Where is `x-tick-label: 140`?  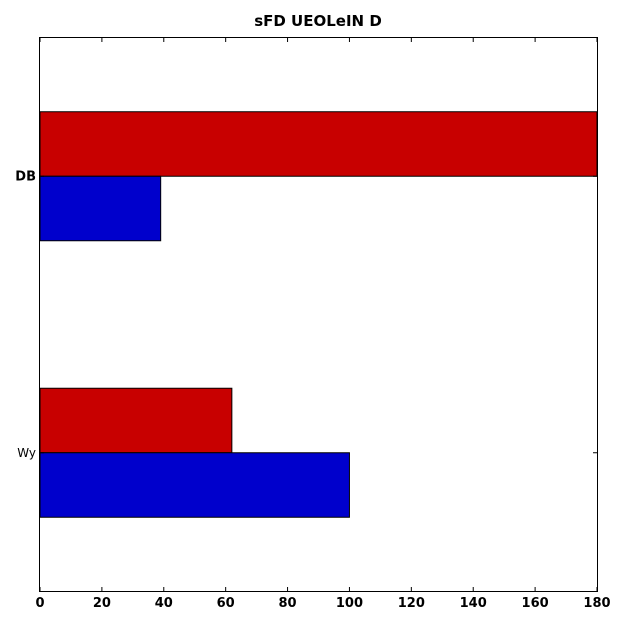
x-tick-label: 140 is located at coordinates (473, 603).